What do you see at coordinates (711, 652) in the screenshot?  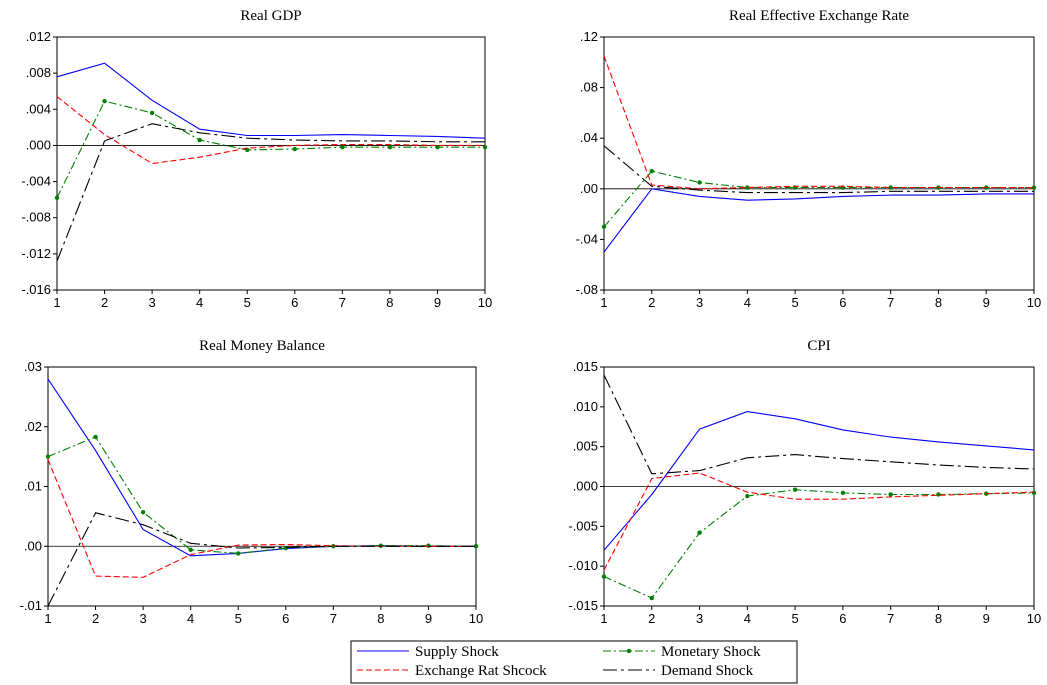 I see `legend-label-monetary-shock: Monetary Shock` at bounding box center [711, 652].